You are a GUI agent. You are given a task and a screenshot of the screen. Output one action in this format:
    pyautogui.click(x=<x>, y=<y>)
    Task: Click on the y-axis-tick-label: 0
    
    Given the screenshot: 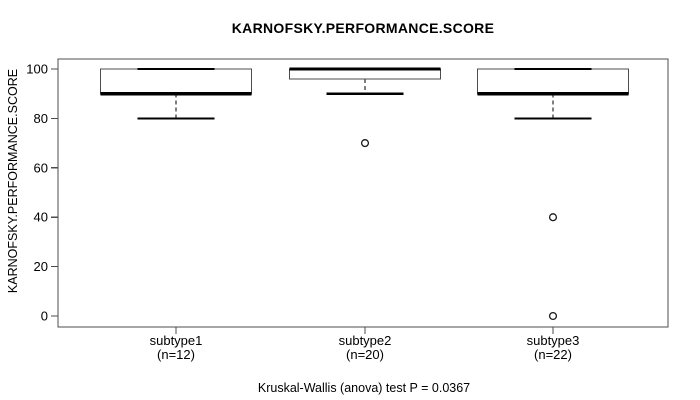 What is the action you would take?
    pyautogui.click(x=44, y=316)
    